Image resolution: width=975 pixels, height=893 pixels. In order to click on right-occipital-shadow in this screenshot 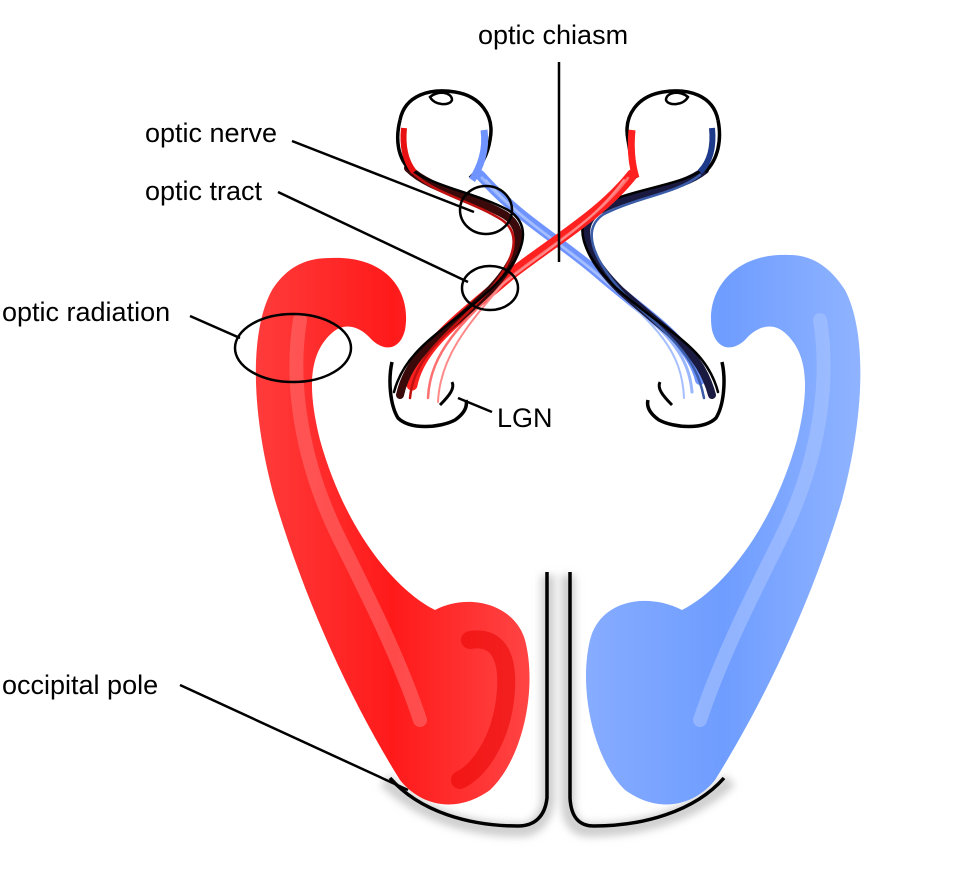, I will do `click(648, 706)`.